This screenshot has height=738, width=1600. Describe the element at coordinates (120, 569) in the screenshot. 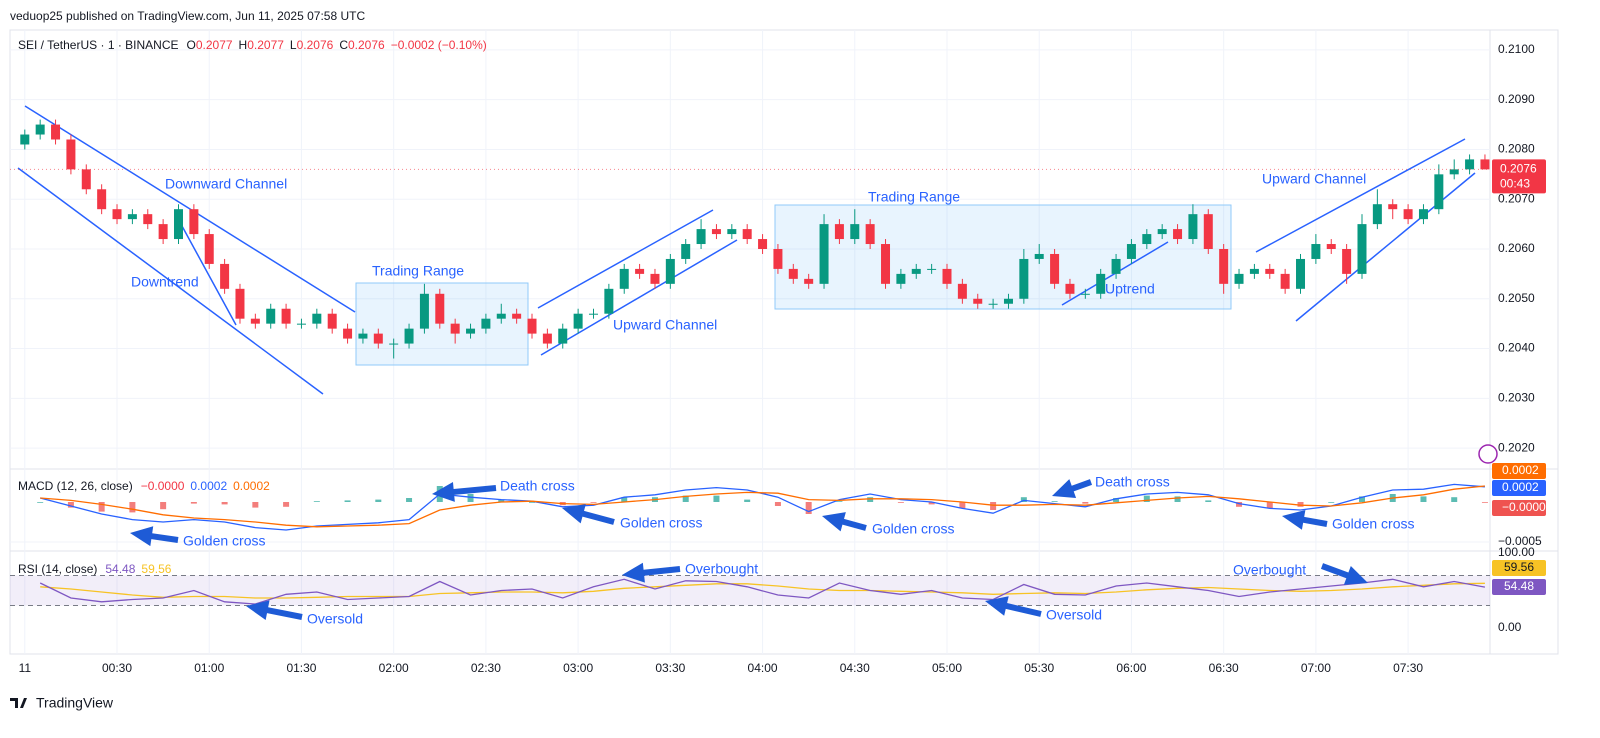

I see `rsi-value: 54.48` at that location.